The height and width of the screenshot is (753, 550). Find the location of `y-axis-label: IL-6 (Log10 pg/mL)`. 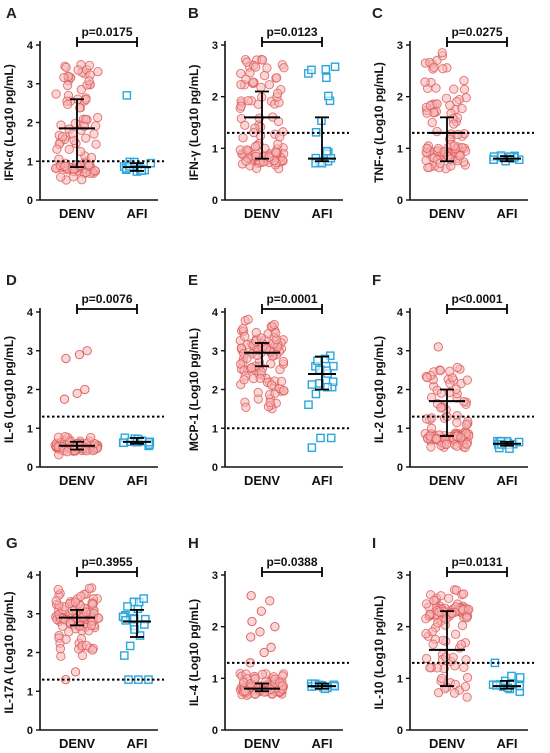

y-axis-label: IL-6 (Log10 pg/mL) is located at coordinates (9, 389).